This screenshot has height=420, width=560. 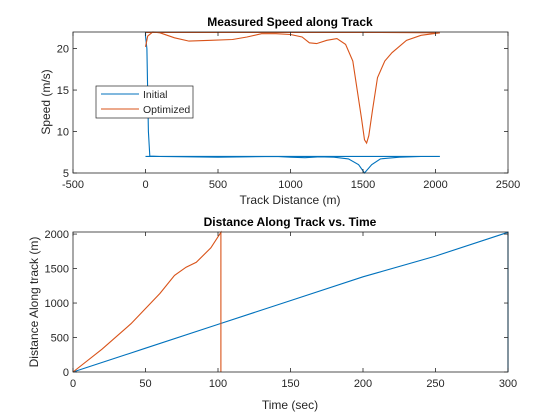 What do you see at coordinates (290, 22) in the screenshot?
I see `speed-chart-title: Measured Speed along Track` at bounding box center [290, 22].